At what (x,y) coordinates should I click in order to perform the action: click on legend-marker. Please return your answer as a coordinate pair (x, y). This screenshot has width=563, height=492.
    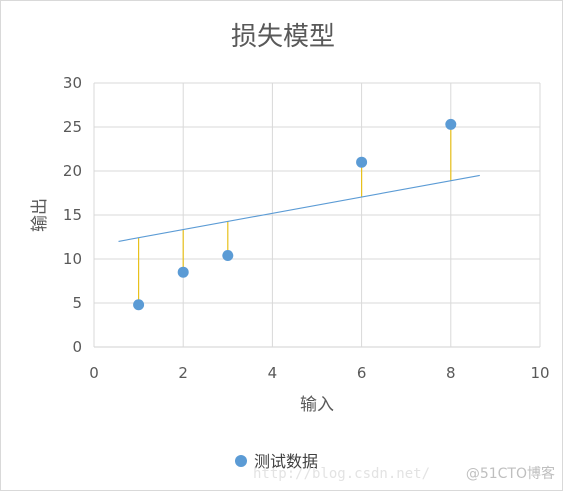
    Looking at the image, I should click on (241, 461).